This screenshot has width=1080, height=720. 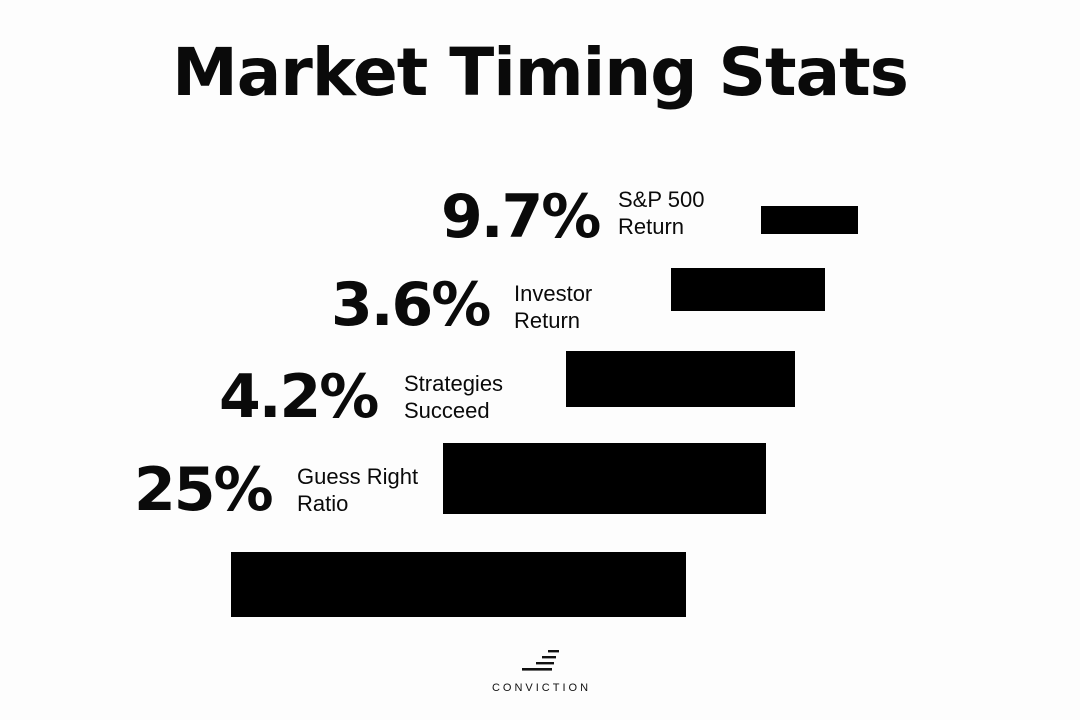 What do you see at coordinates (541, 688) in the screenshot?
I see `brand-name: CONVICTION` at bounding box center [541, 688].